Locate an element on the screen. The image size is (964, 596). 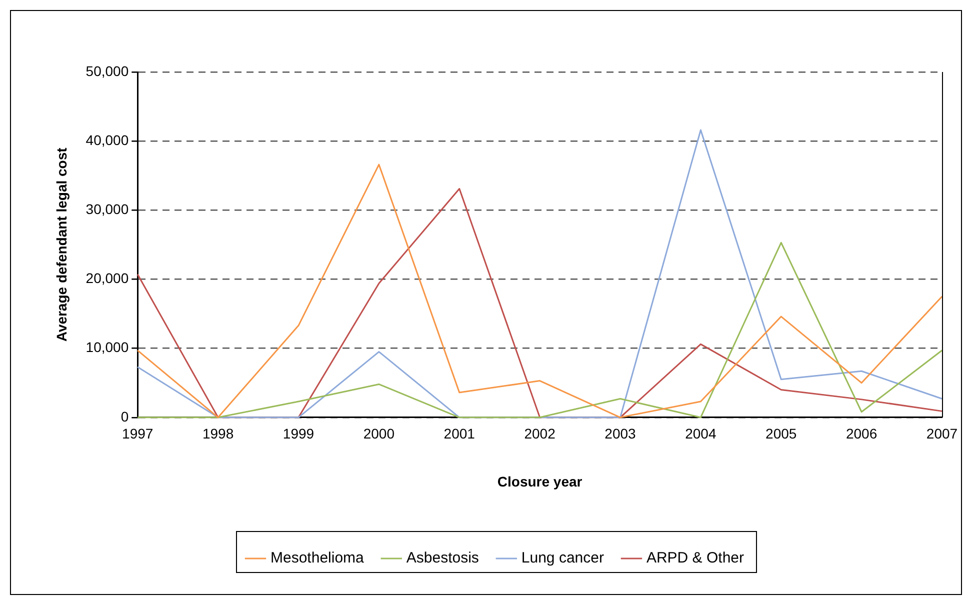
x-axis-title: Closure year is located at coordinates (540, 481).